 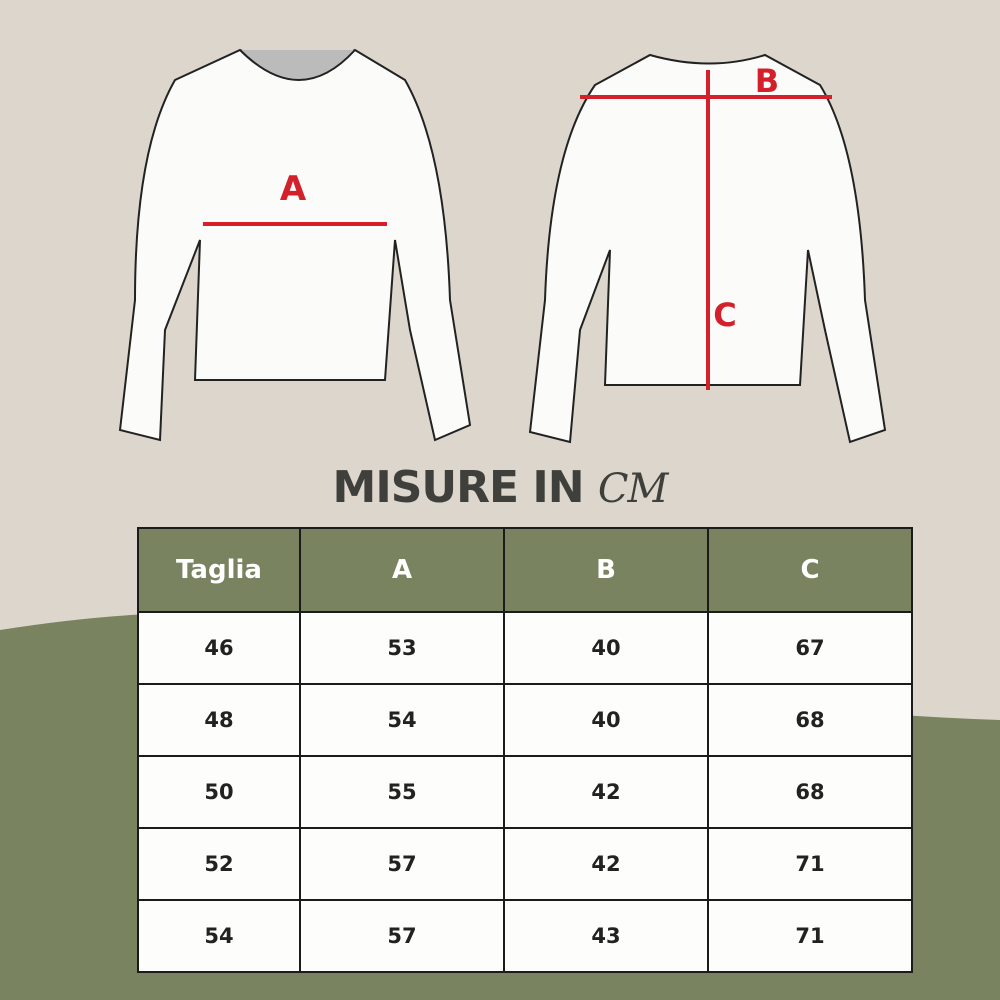 What do you see at coordinates (219, 864) in the screenshot?
I see `table-cell: 52` at bounding box center [219, 864].